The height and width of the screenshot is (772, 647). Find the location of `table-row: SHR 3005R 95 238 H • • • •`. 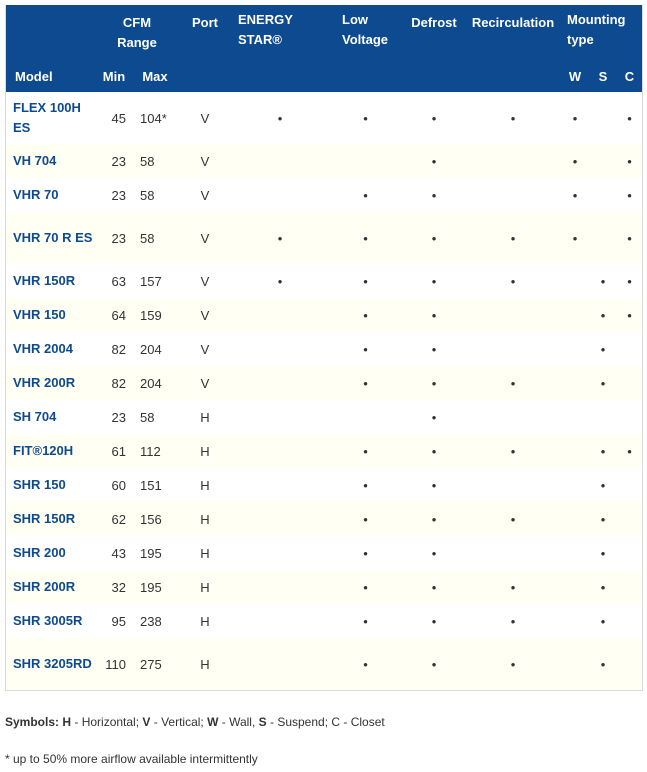

table-row: SHR 3005R 95 238 H • • • • is located at coordinates (324, 621).